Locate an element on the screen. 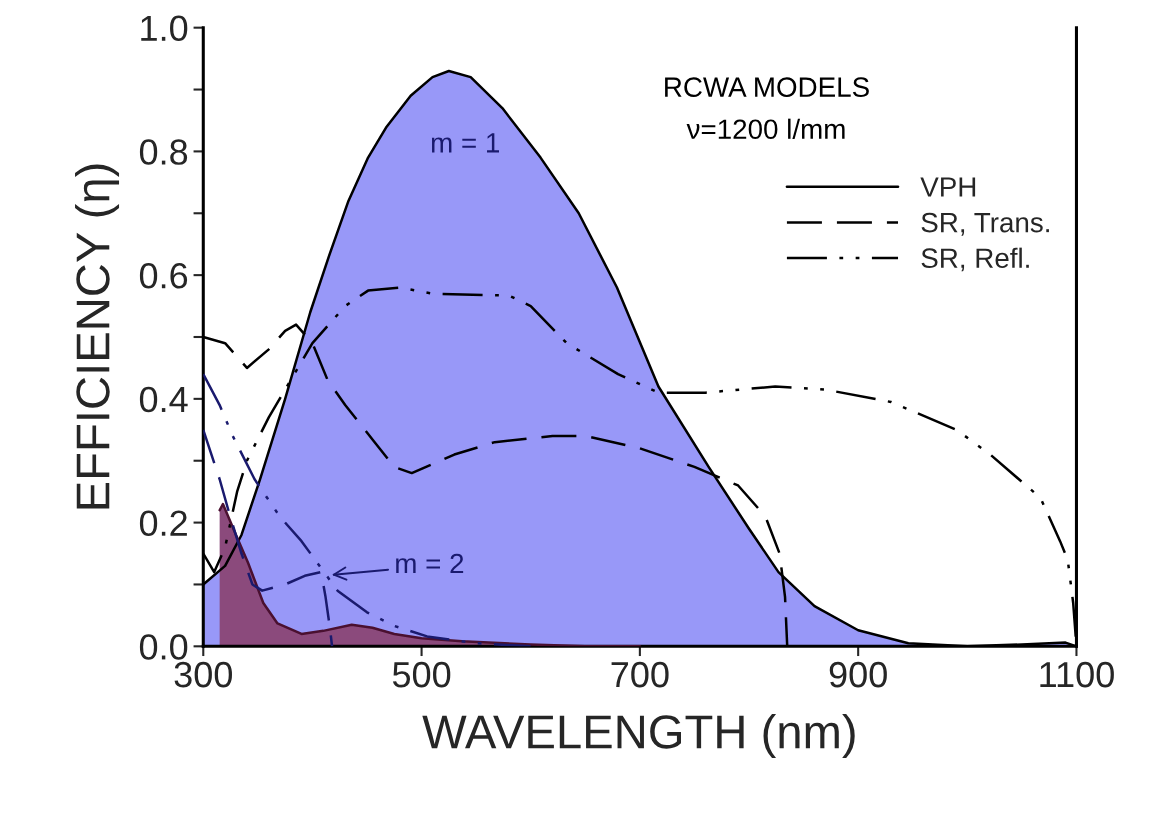 The height and width of the screenshot is (814, 1155). x-tick-label: 900 is located at coordinates (858, 674).